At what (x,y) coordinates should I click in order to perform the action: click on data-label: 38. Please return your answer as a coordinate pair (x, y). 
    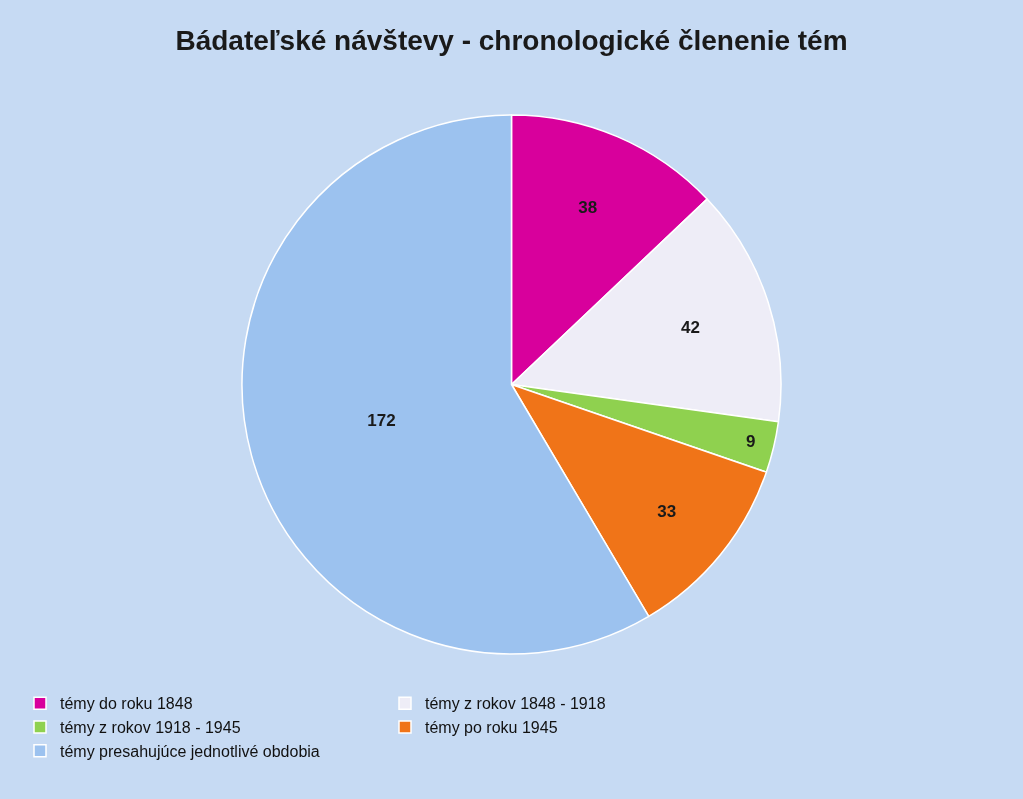
    Looking at the image, I should click on (588, 207).